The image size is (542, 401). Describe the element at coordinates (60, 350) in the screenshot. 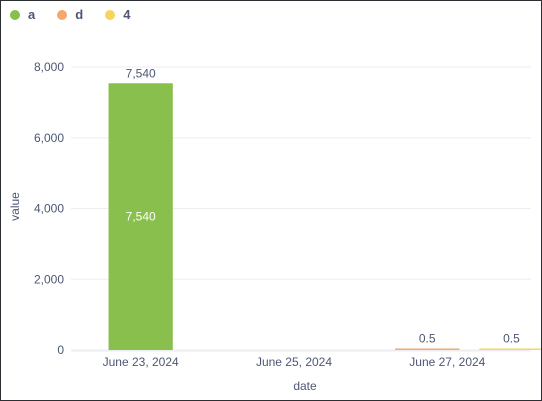

I see `y-tick-label-0: 0` at that location.